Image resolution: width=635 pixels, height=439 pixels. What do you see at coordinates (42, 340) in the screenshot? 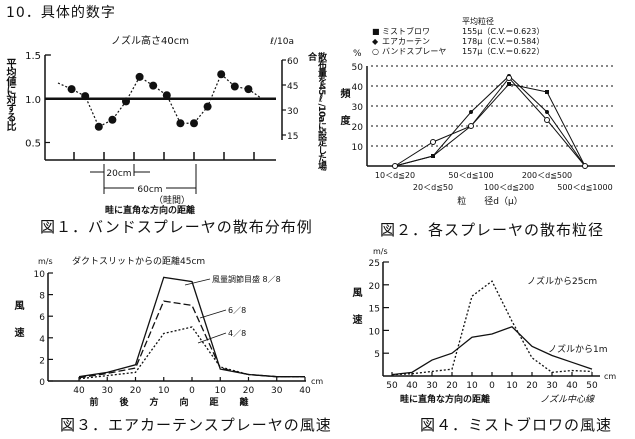
I see `fig3-ytick-label: 4` at bounding box center [42, 340].